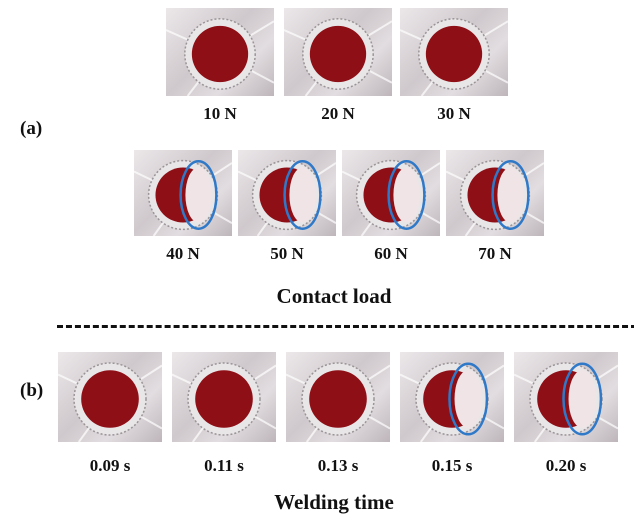  I want to click on weld-photo-0-15s, so click(452, 397).